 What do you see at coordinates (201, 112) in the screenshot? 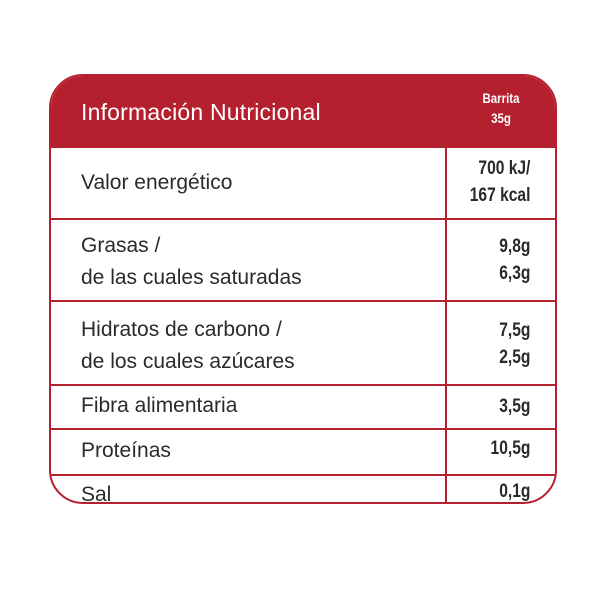
I see `nutrition-title: Información Nutricional` at bounding box center [201, 112].